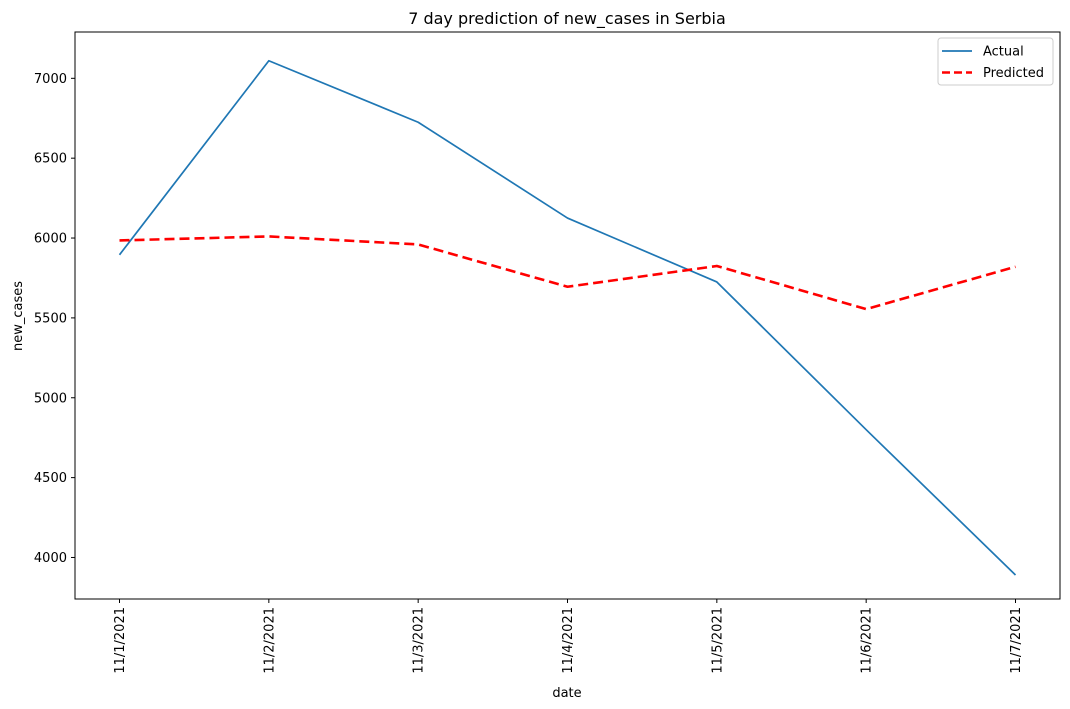 The height and width of the screenshot is (709, 1070). What do you see at coordinates (568, 640) in the screenshot?
I see `x-tick-label: 11/4/2021` at bounding box center [568, 640].